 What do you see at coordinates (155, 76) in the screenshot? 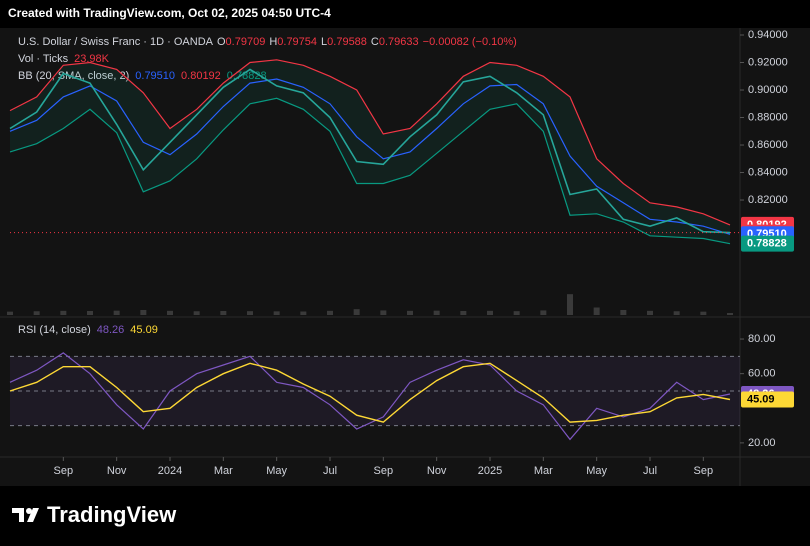
I see `bb-middle-value: 0.79510` at bounding box center [155, 76].